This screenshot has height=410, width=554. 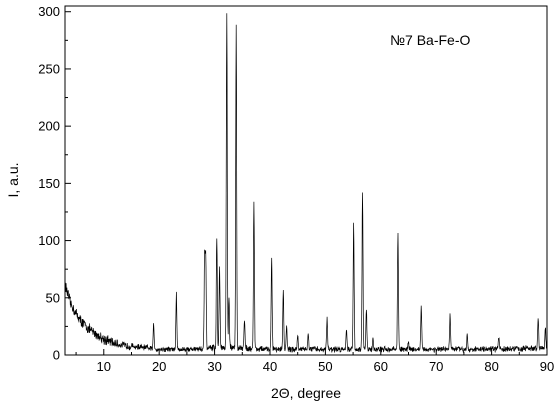 What do you see at coordinates (436, 366) in the screenshot?
I see `x-tick-label: 70` at bounding box center [436, 366].